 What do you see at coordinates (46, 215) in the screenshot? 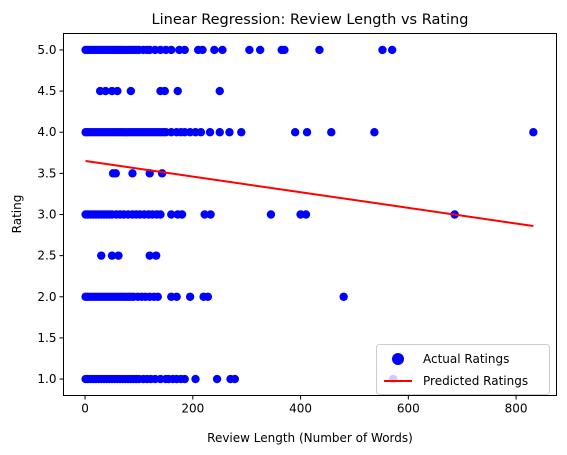
I see `y-tick-label: 3.0` at bounding box center [46, 215].